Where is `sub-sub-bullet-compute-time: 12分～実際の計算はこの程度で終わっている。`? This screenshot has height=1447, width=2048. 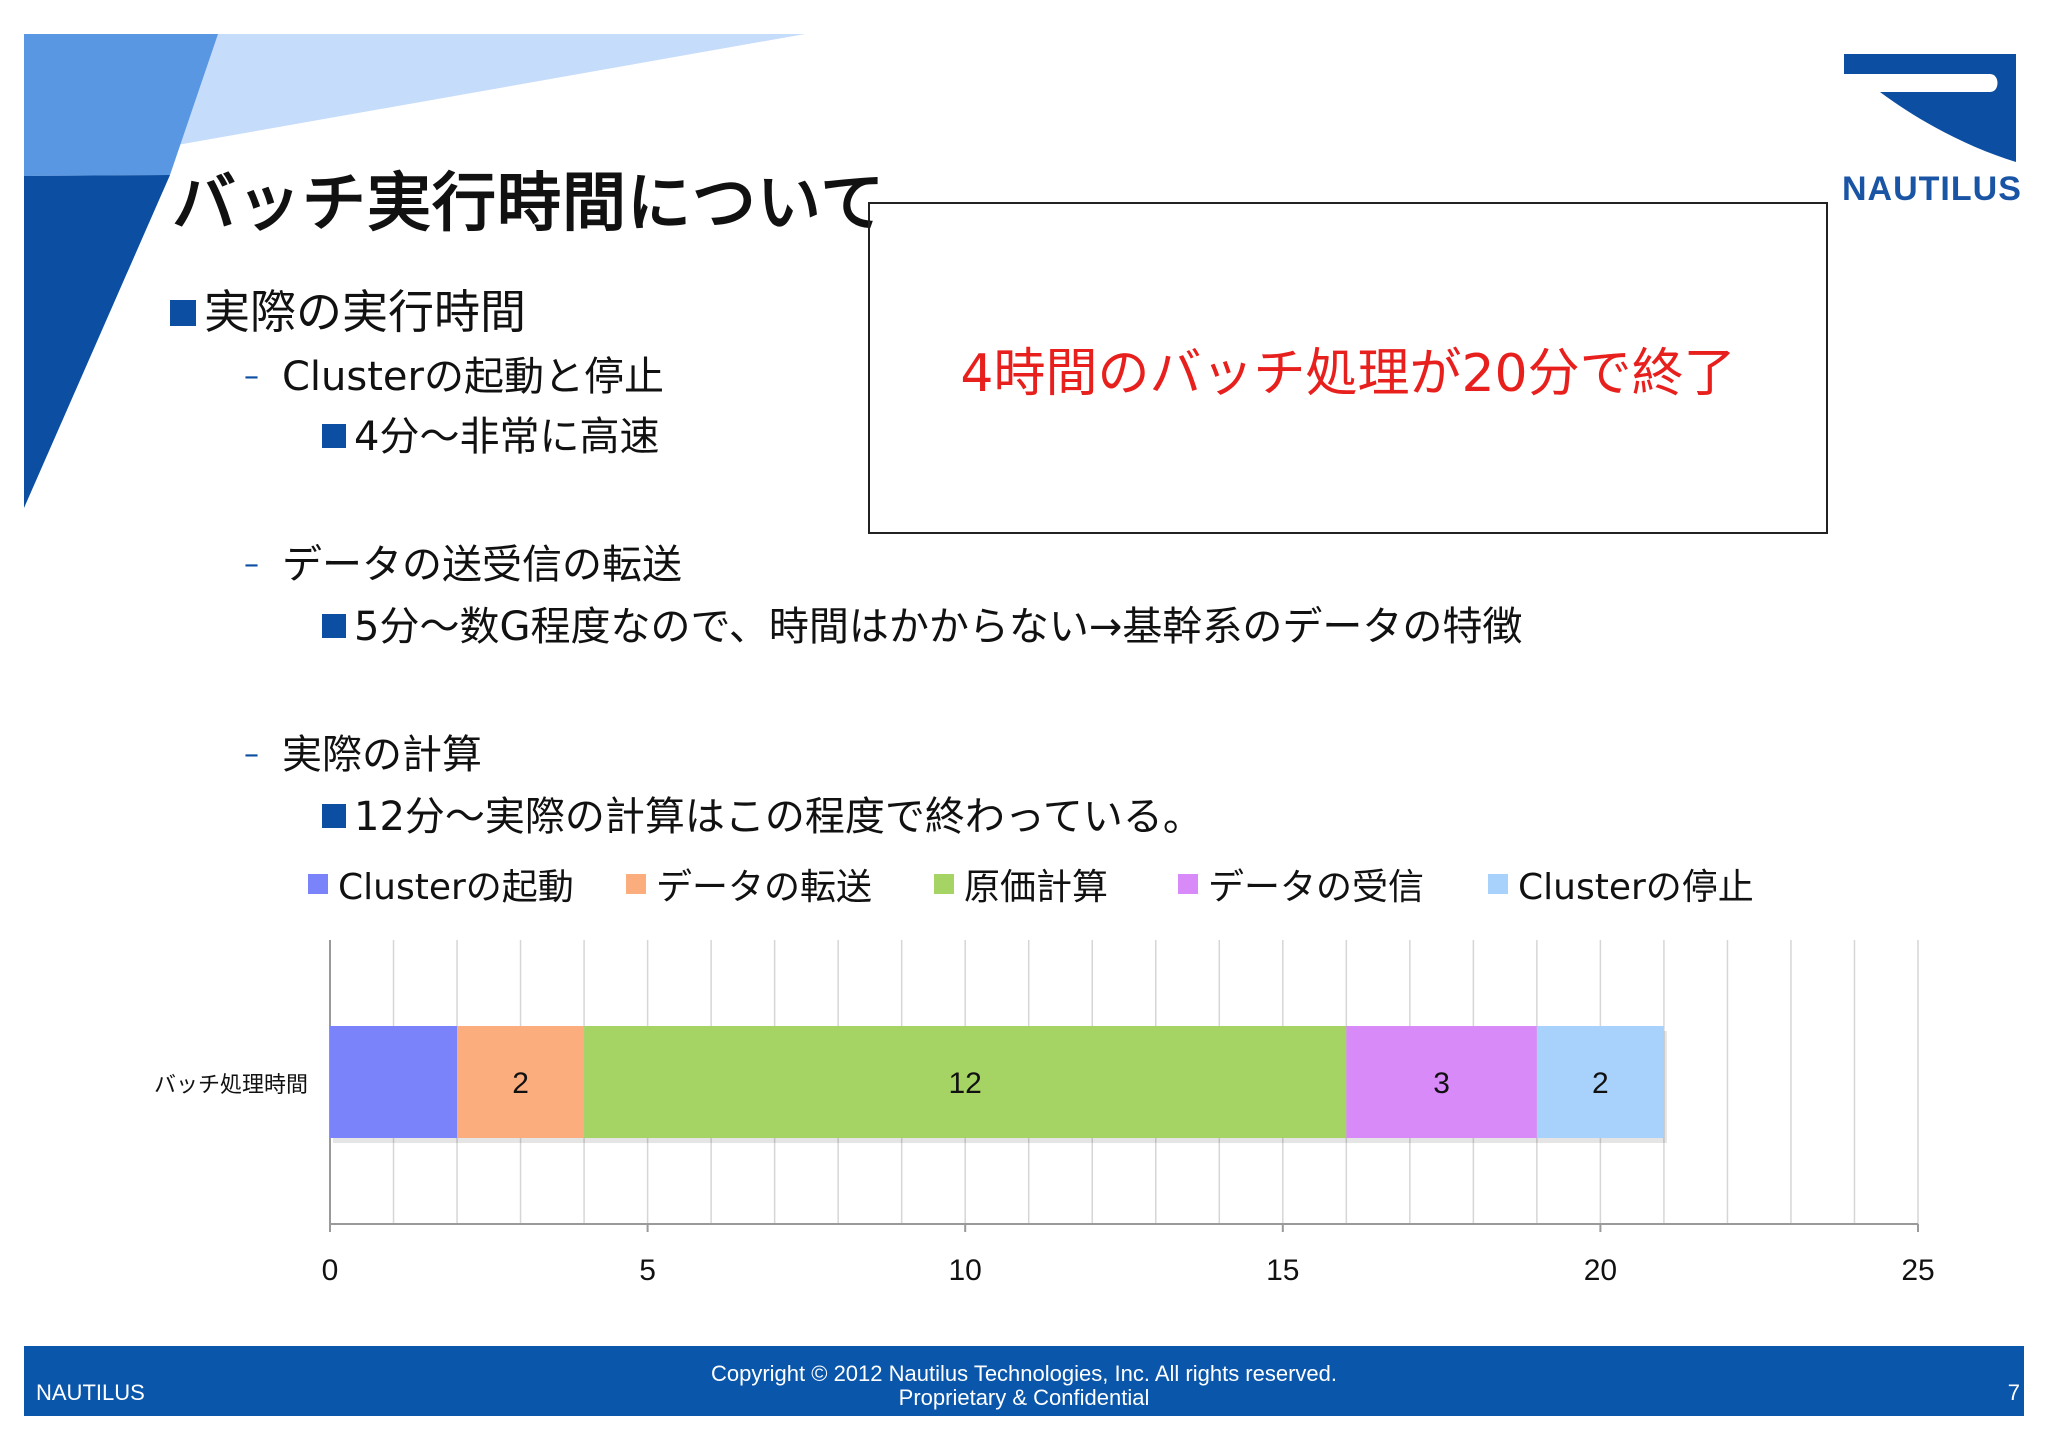
sub-sub-bullet-compute-time: 12分～実際の計算はこの程度で終わっている。 is located at coordinates (762, 813).